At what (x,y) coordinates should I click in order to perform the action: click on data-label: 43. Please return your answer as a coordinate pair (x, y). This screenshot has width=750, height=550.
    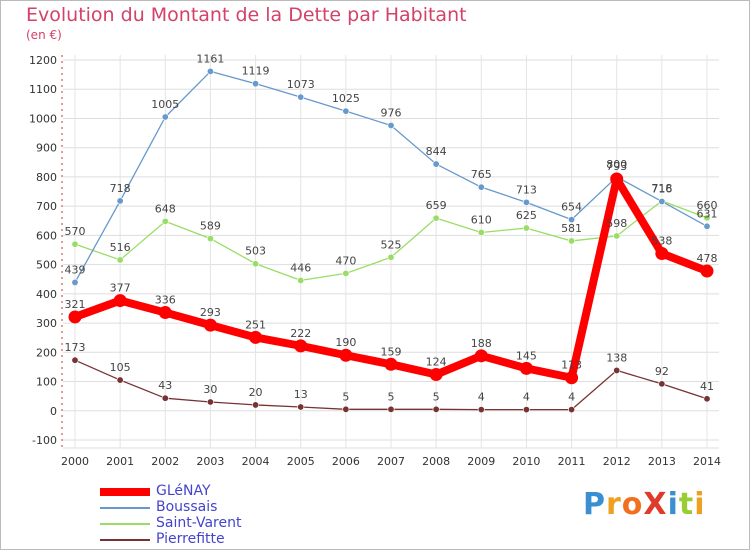
    Looking at the image, I should click on (165, 385).